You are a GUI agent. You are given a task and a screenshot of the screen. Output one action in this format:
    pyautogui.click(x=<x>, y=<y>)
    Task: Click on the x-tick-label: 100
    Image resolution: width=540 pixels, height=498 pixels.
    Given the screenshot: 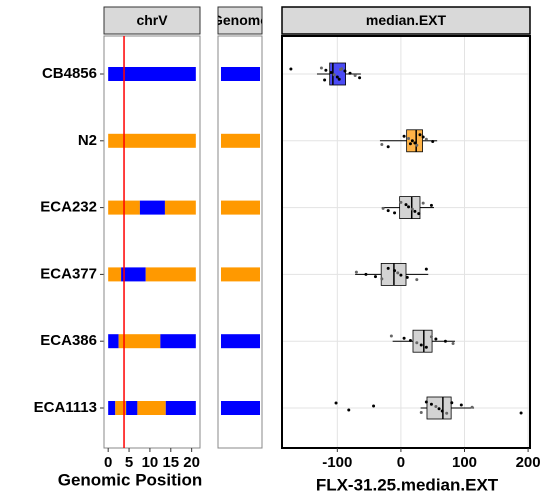 What is the action you would take?
    pyautogui.click(x=464, y=462)
    